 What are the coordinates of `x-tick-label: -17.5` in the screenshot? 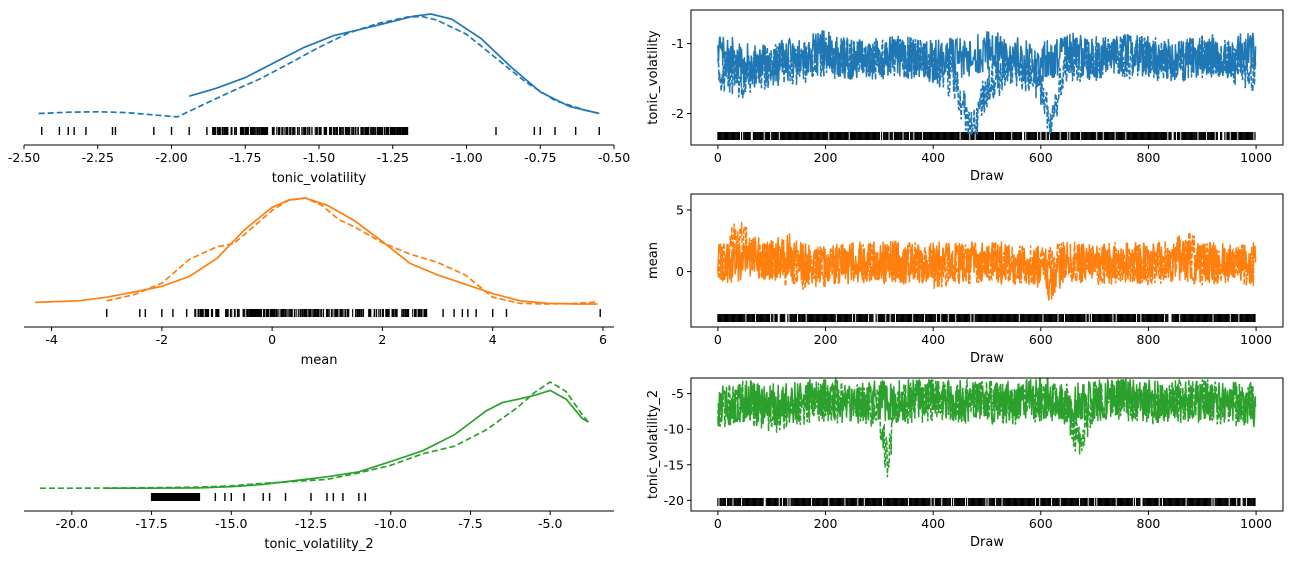 It's located at (151, 523).